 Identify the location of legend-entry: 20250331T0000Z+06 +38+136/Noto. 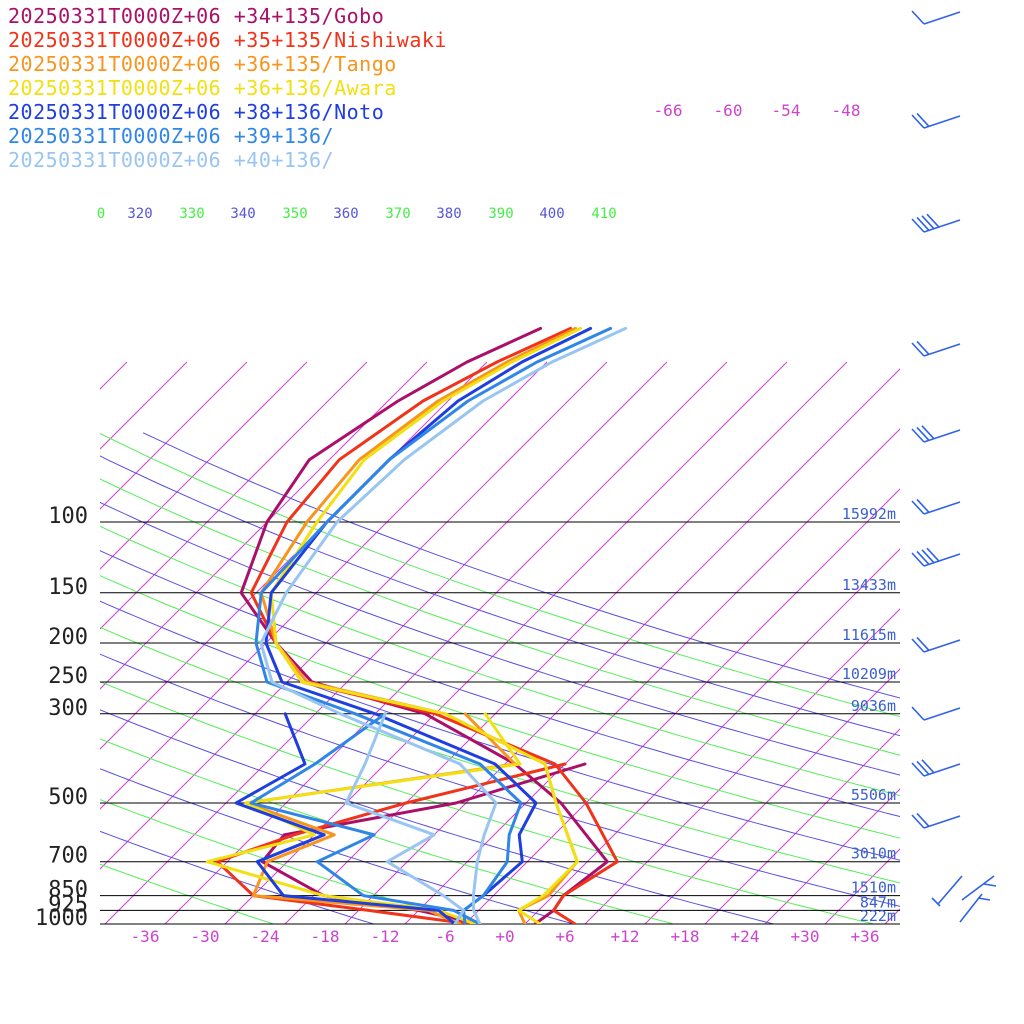
(196, 112).